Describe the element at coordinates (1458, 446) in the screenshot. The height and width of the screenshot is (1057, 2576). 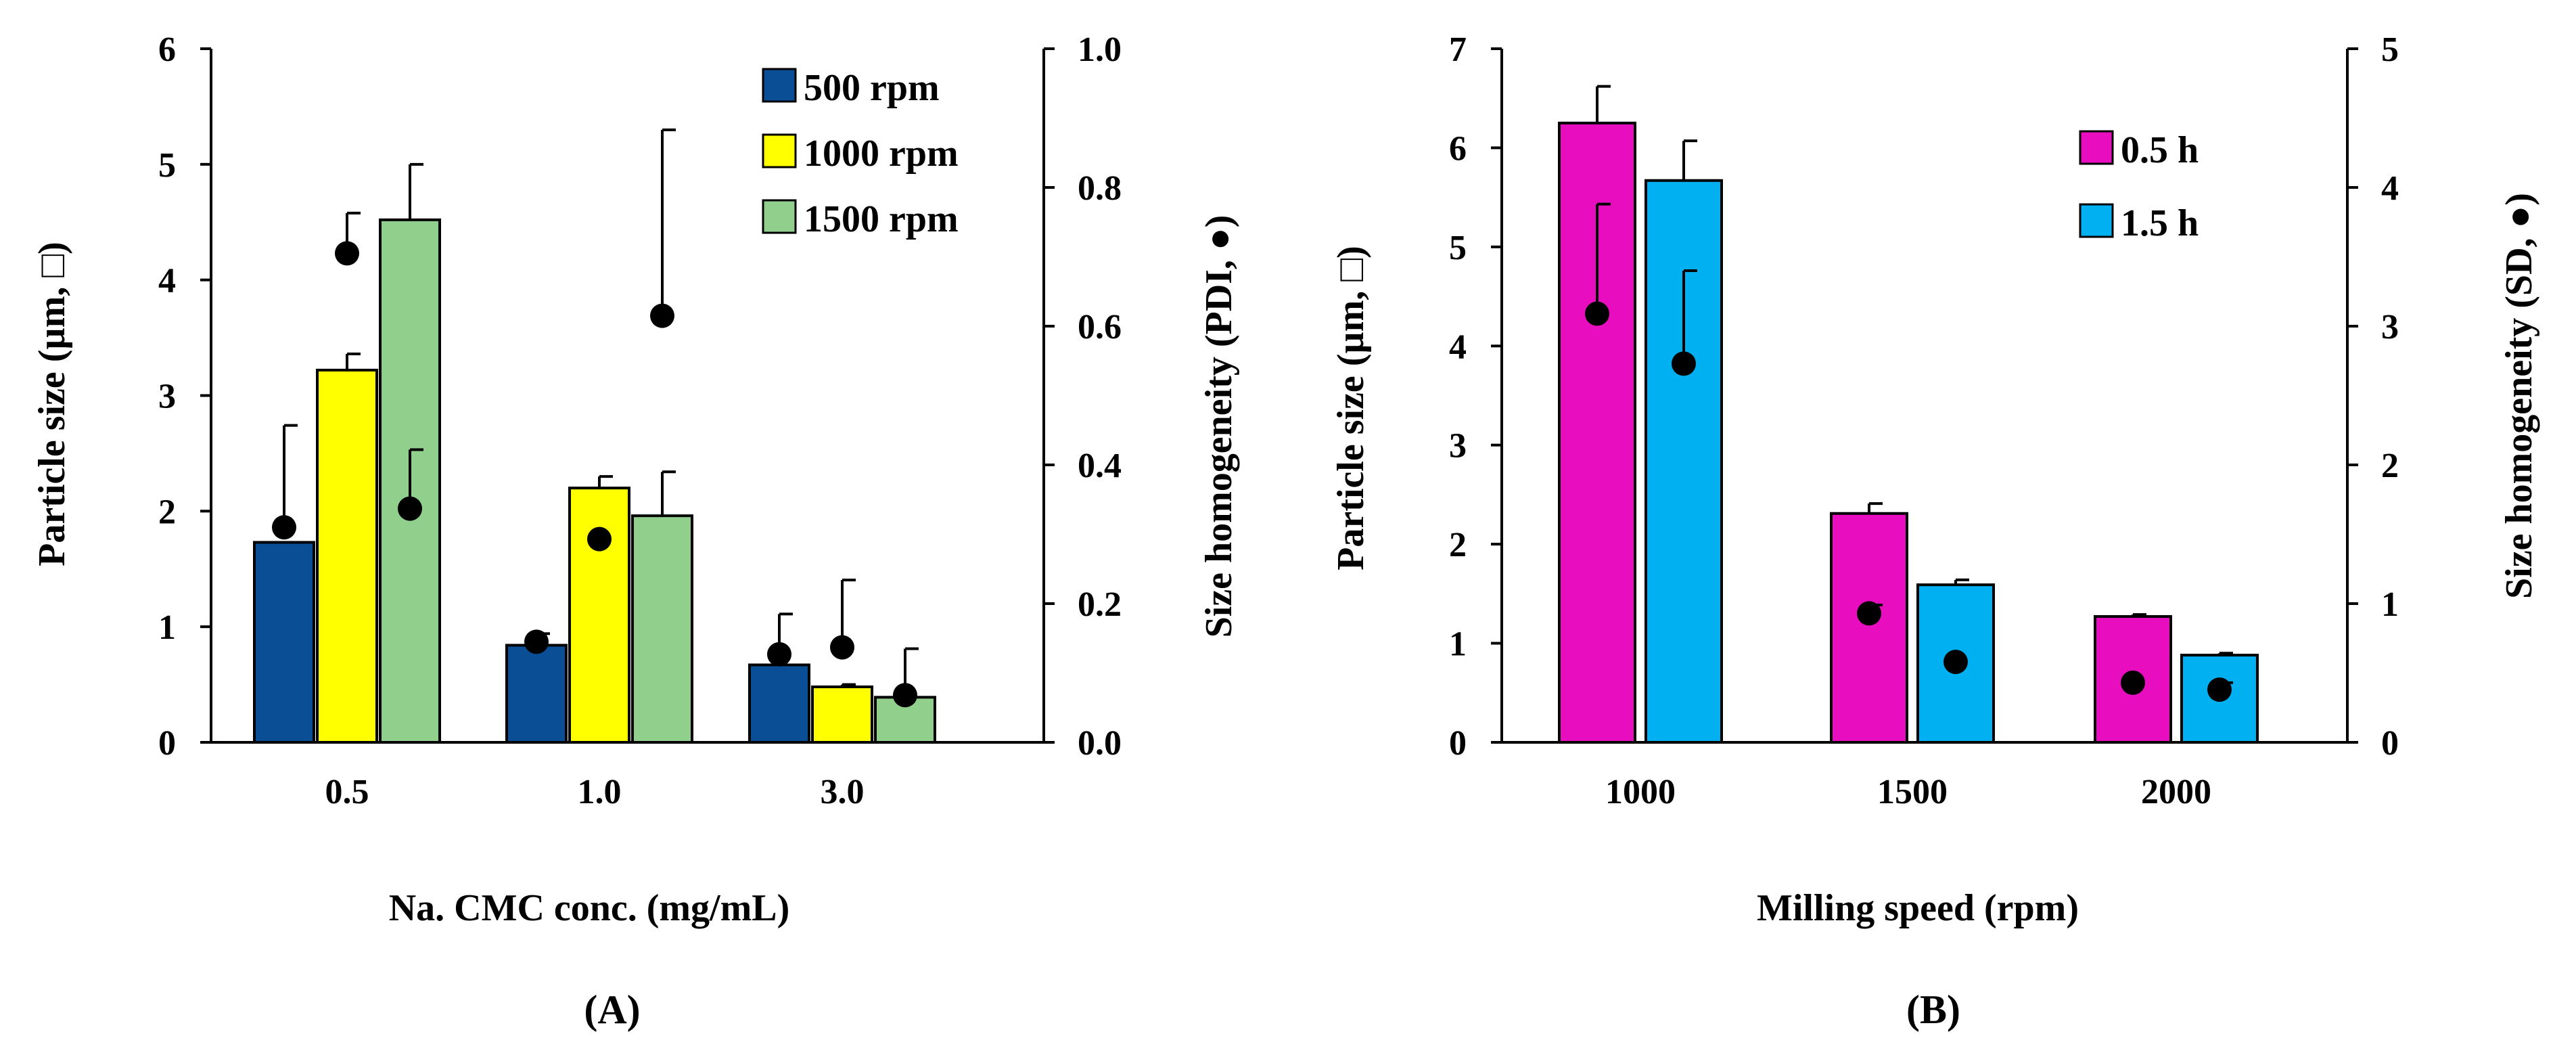
I see `panel-b-y-tick-label: 3` at that location.